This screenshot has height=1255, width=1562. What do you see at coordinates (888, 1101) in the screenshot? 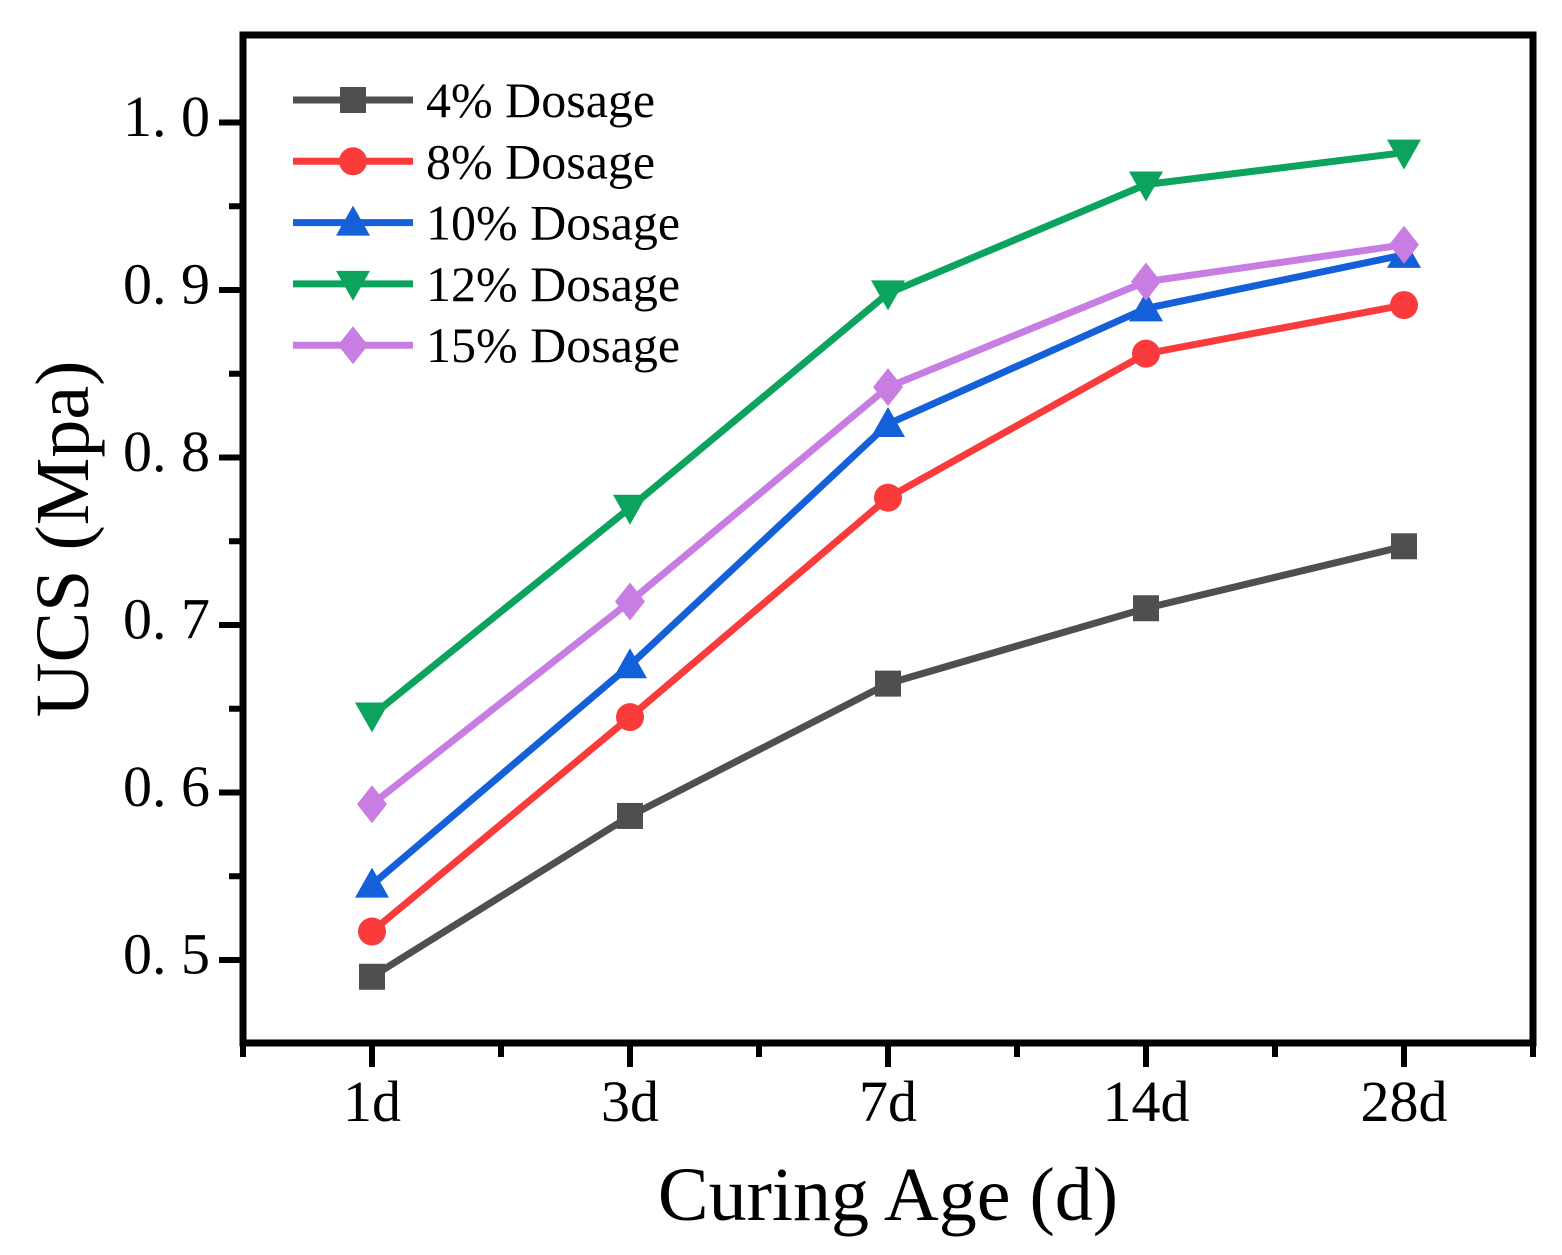
I see `x-axis-tick-label: 7d` at bounding box center [888, 1101].